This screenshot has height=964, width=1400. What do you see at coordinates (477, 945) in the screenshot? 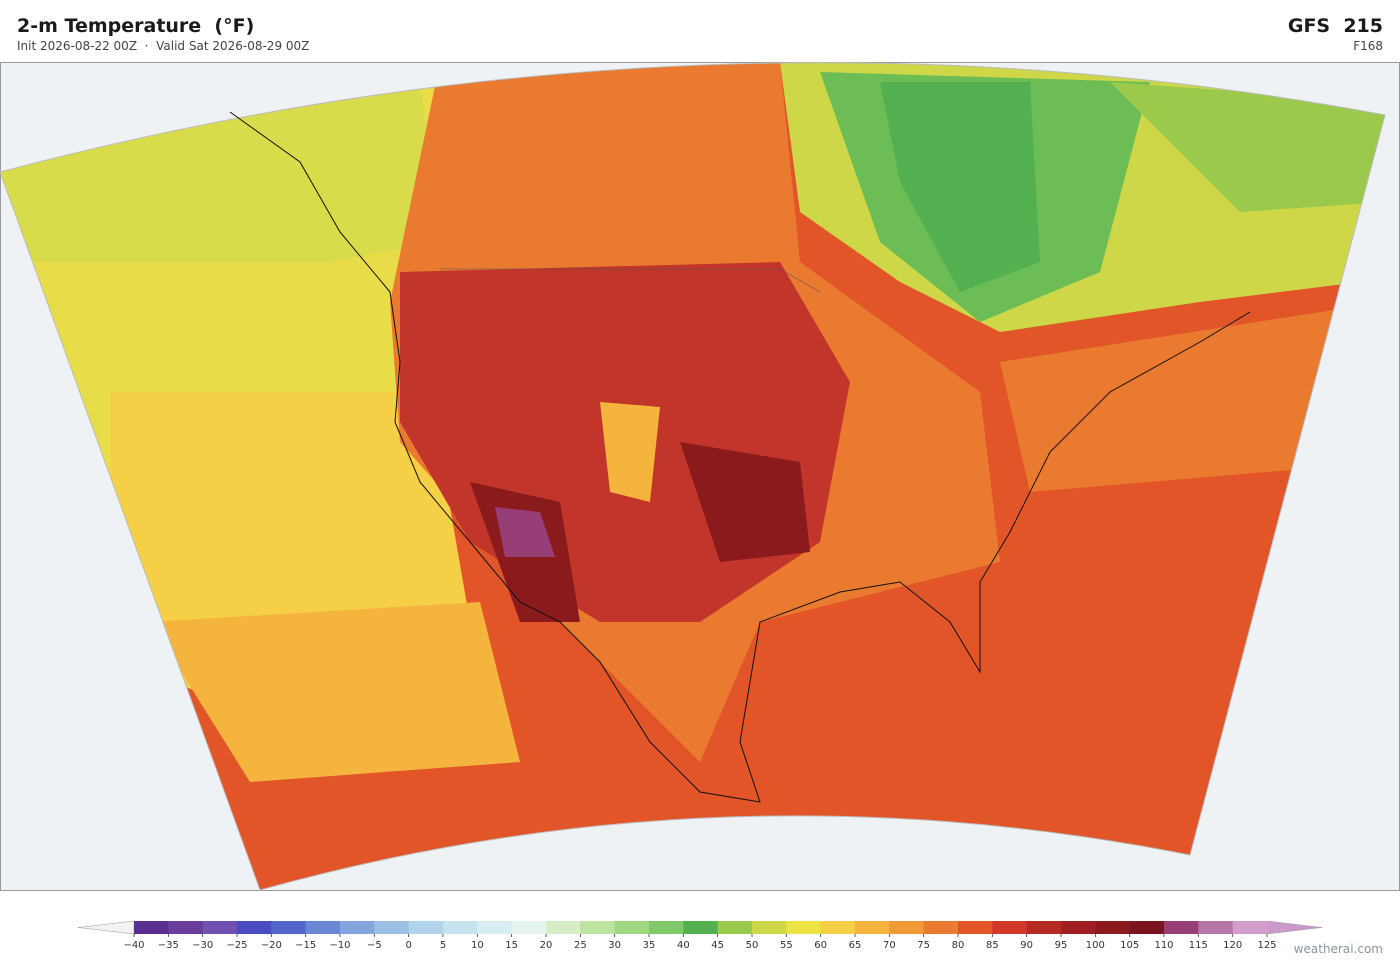
I see `colorbar-tick-label: 10` at bounding box center [477, 945].